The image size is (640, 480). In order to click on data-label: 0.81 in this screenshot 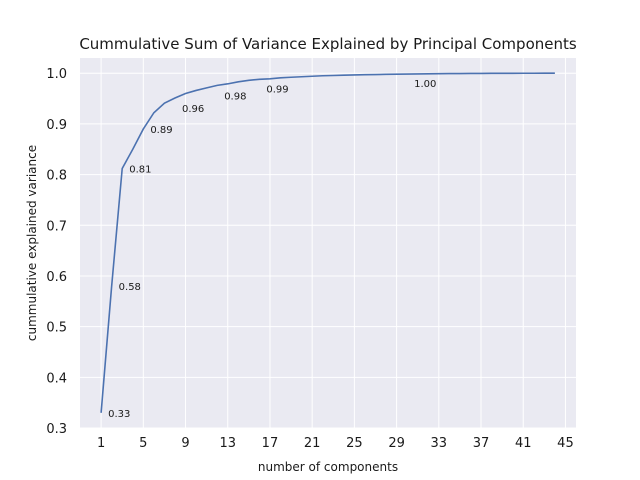, I will do `click(140, 169)`.